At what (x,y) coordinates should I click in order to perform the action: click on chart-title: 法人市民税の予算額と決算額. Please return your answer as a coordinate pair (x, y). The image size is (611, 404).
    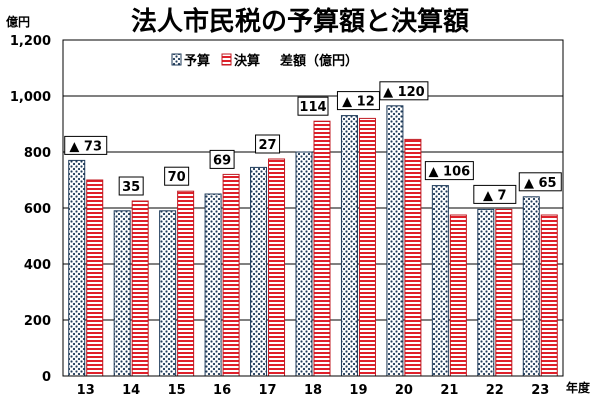
    Looking at the image, I should click on (300, 21).